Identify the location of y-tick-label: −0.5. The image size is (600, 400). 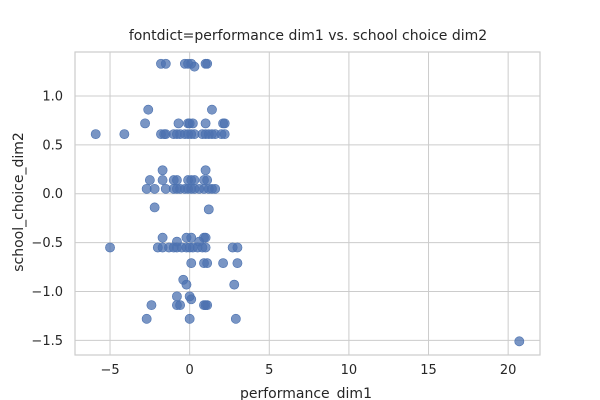
(47, 243).